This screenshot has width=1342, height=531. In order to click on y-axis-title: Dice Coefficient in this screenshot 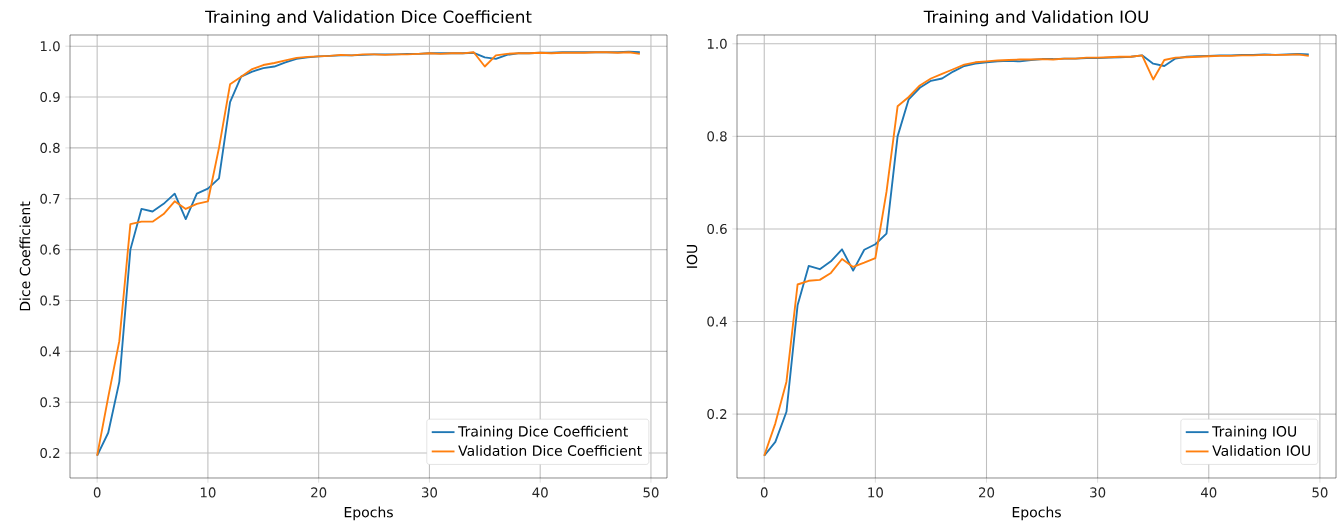, I will do `click(25, 256)`.